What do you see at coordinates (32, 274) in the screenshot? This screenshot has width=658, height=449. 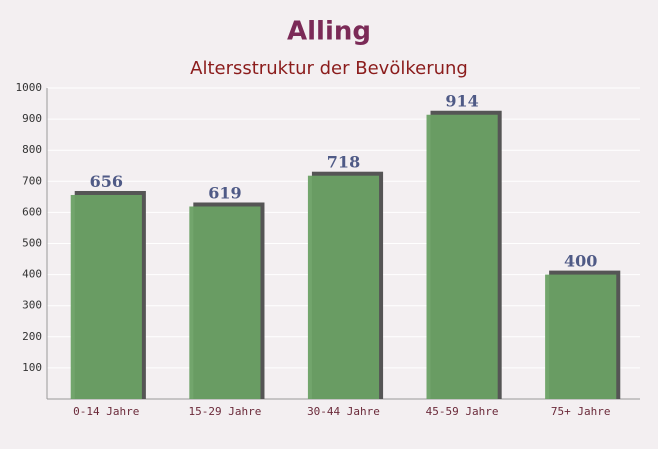 I see `y-tick-label: 400` at bounding box center [32, 274].